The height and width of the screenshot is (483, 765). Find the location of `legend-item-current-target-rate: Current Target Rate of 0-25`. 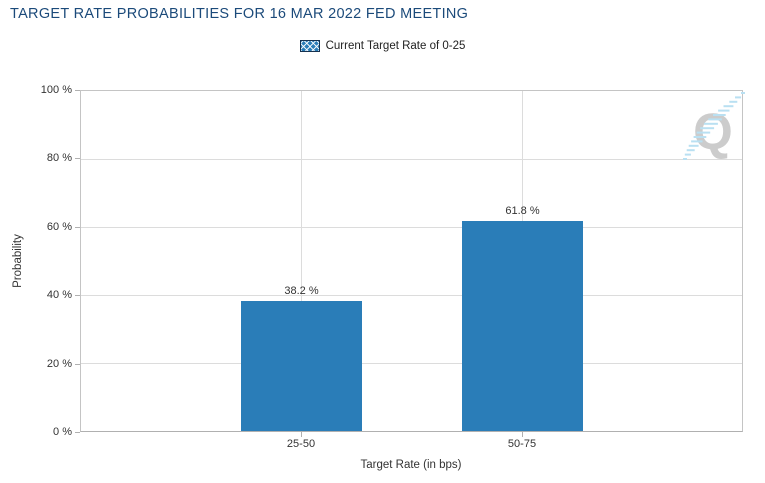

legend-item-current-target-rate: Current Target Rate of 0-25 is located at coordinates (395, 46).